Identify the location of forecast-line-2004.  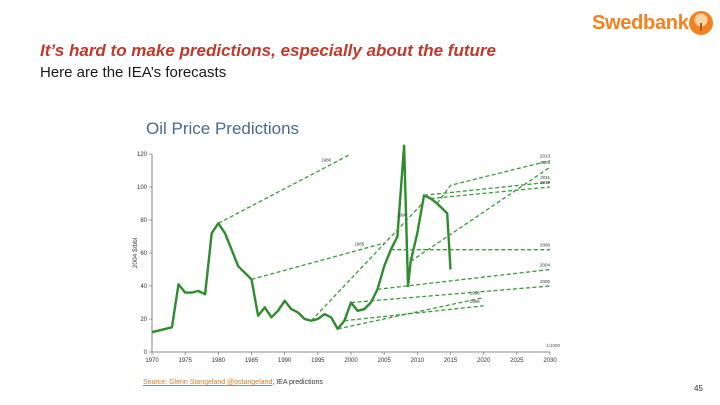
(464, 279).